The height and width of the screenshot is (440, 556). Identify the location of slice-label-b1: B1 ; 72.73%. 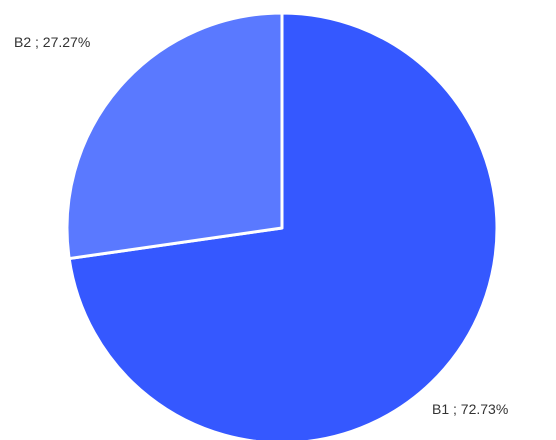
(470, 409).